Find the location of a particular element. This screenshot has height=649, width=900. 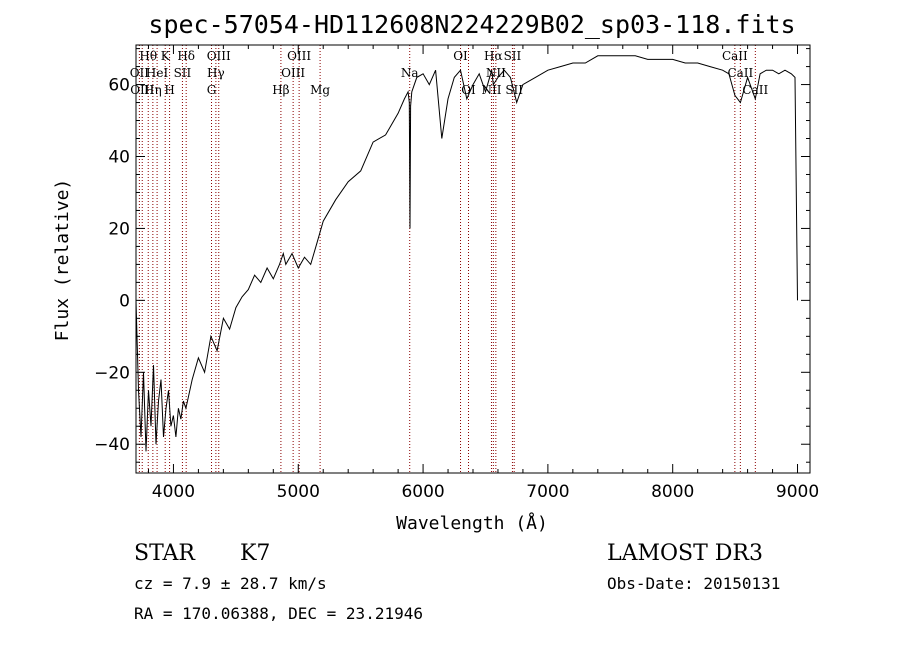

spectral-line-label: OI is located at coordinates (460, 56).